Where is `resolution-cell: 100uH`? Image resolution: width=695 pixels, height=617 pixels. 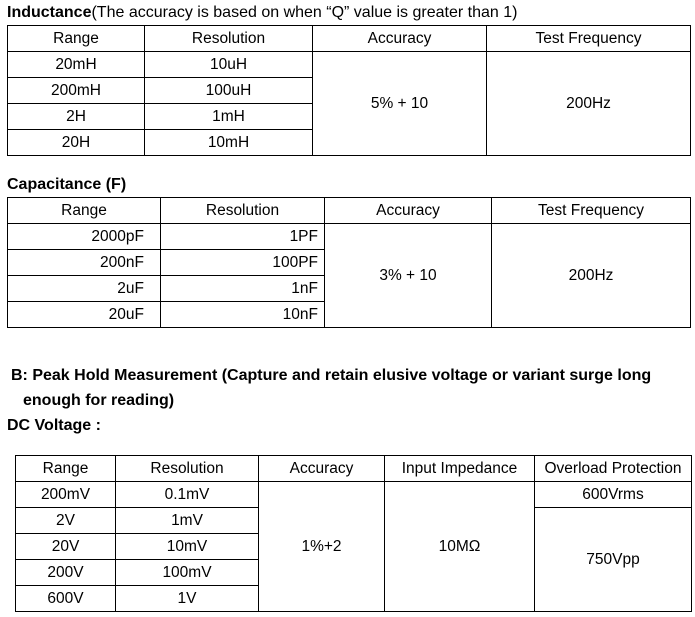
resolution-cell: 100uH is located at coordinates (228, 90).